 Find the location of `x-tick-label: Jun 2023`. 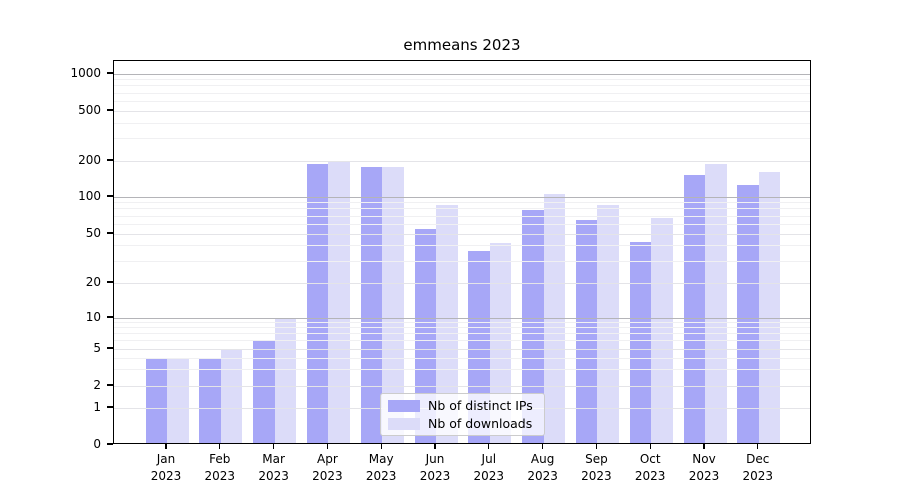

x-tick-label: Jun 2023 is located at coordinates (435, 467).